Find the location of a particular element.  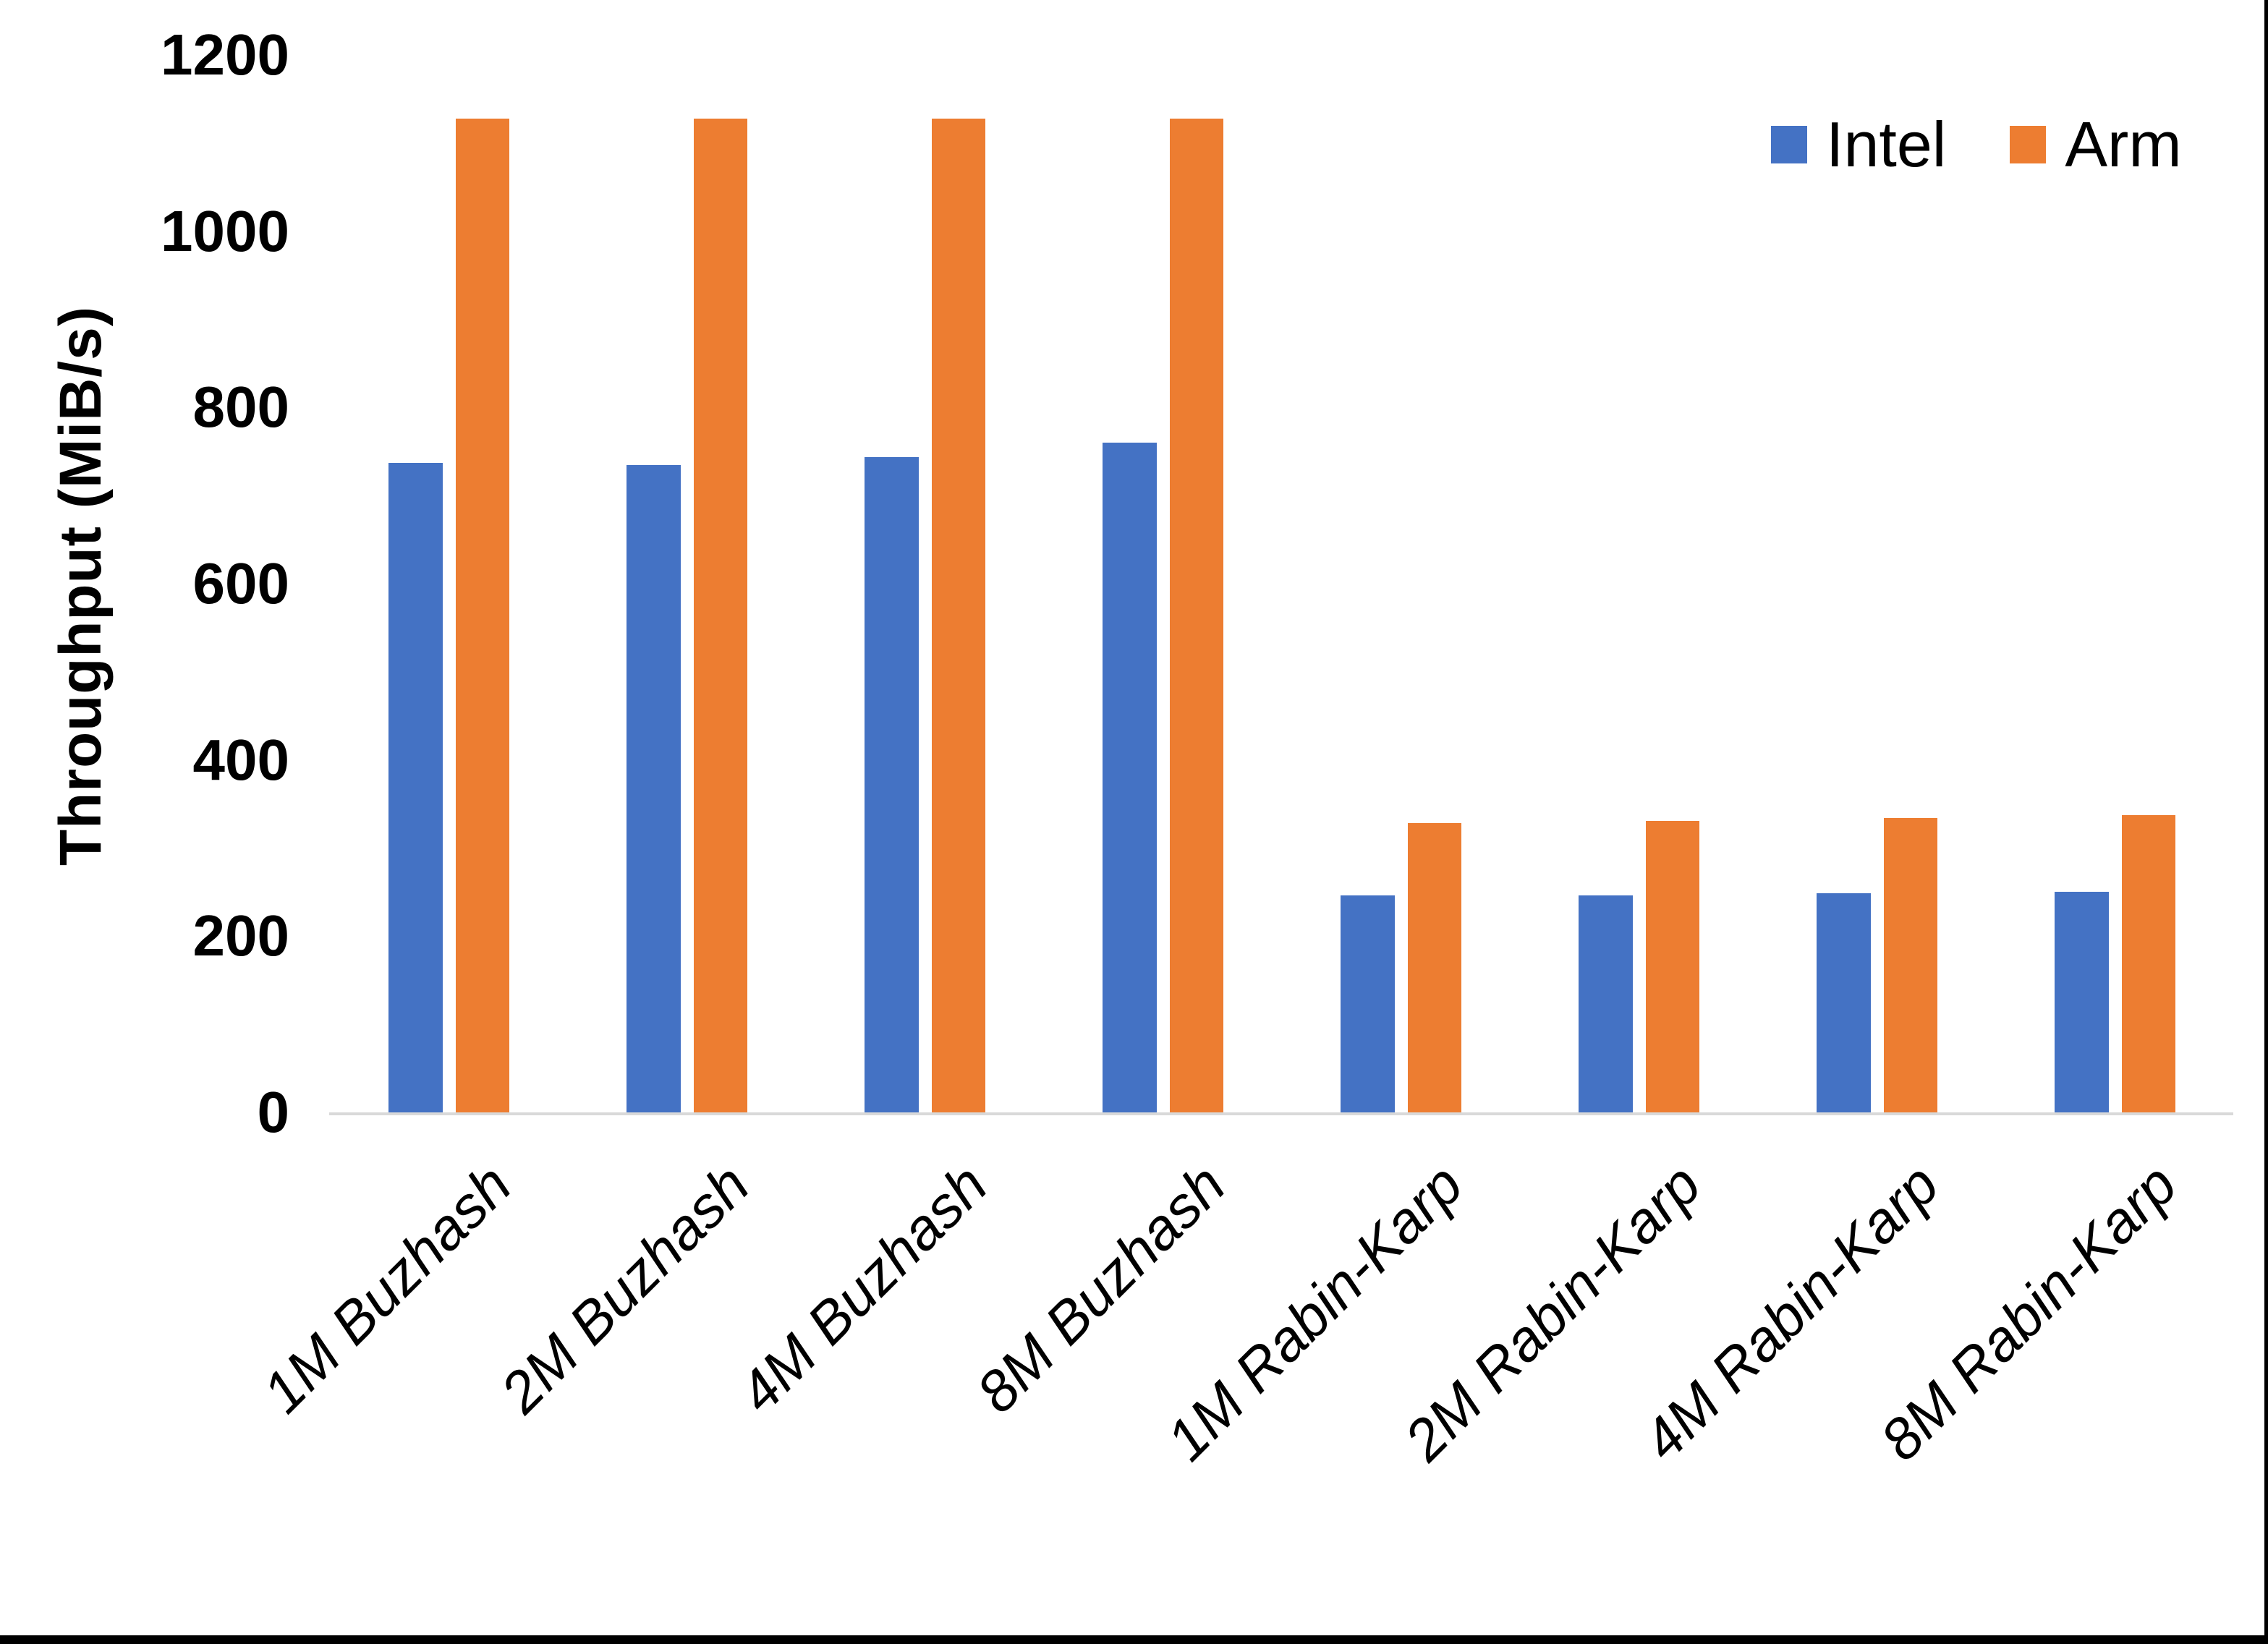

y-tick-label: 0 is located at coordinates (273, 1112).